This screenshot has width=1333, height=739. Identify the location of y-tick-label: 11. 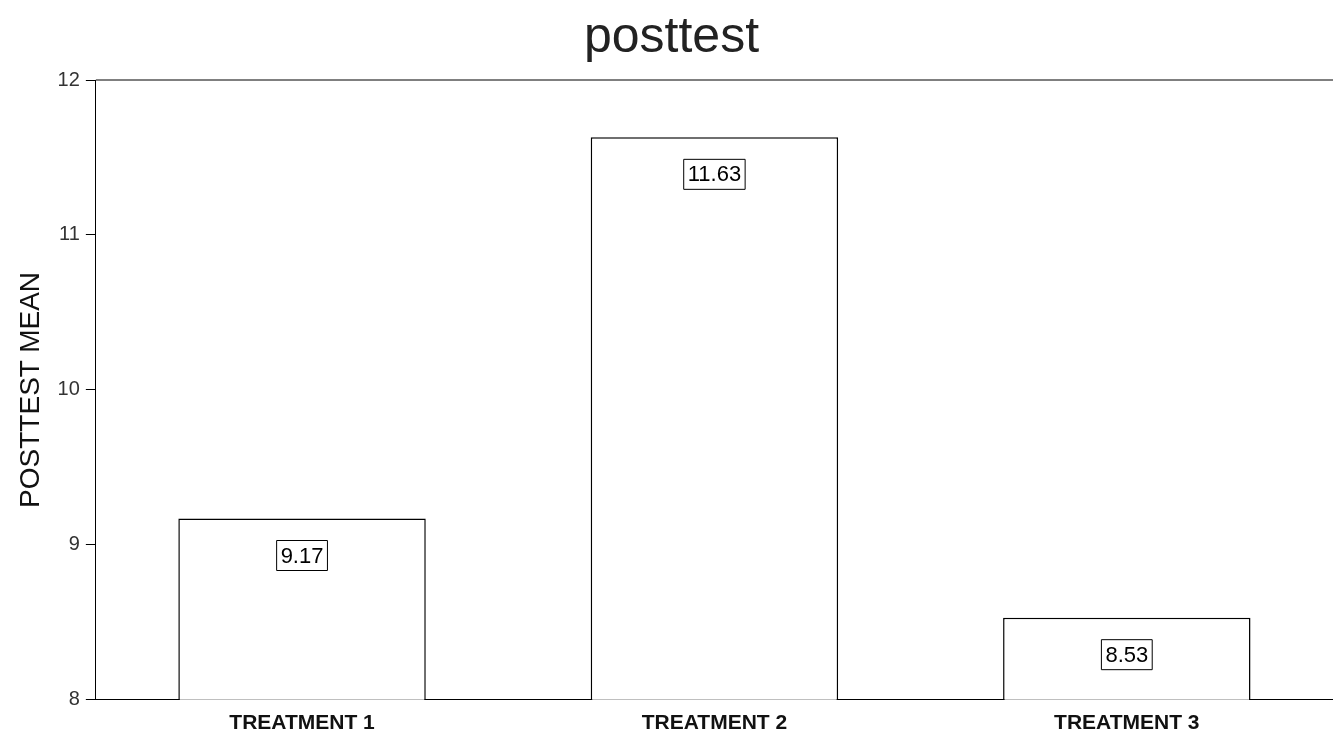
(69, 233).